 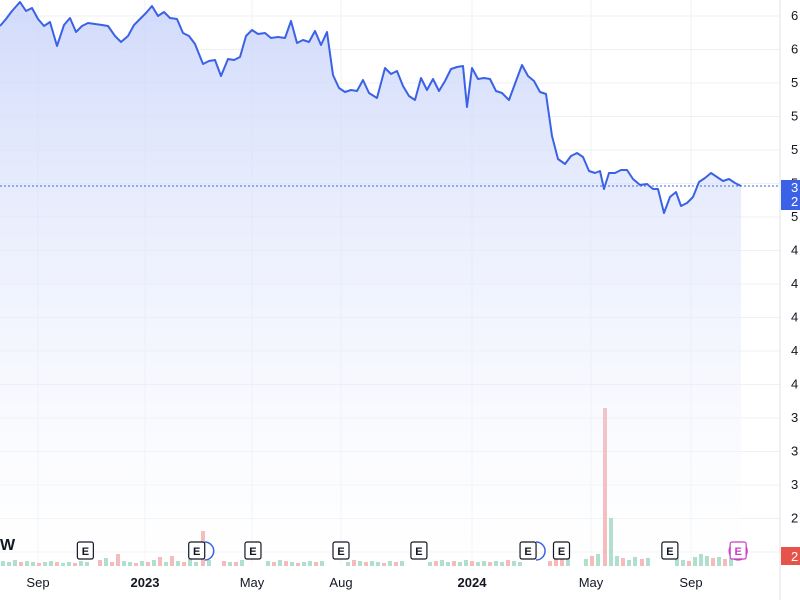 What do you see at coordinates (145, 582) in the screenshot?
I see `x-tick-label: 2023` at bounding box center [145, 582].